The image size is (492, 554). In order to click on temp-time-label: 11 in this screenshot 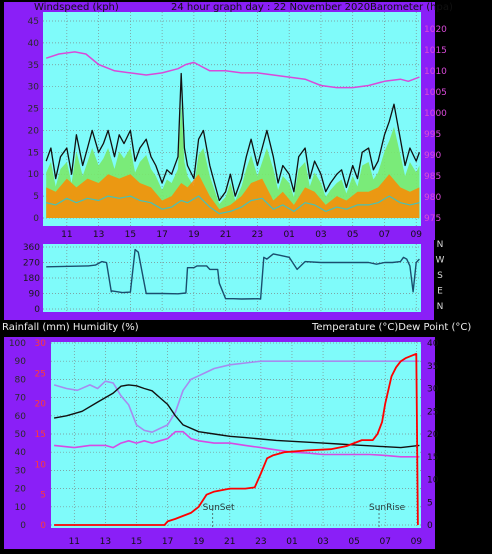, I will do `click(74, 542)`.